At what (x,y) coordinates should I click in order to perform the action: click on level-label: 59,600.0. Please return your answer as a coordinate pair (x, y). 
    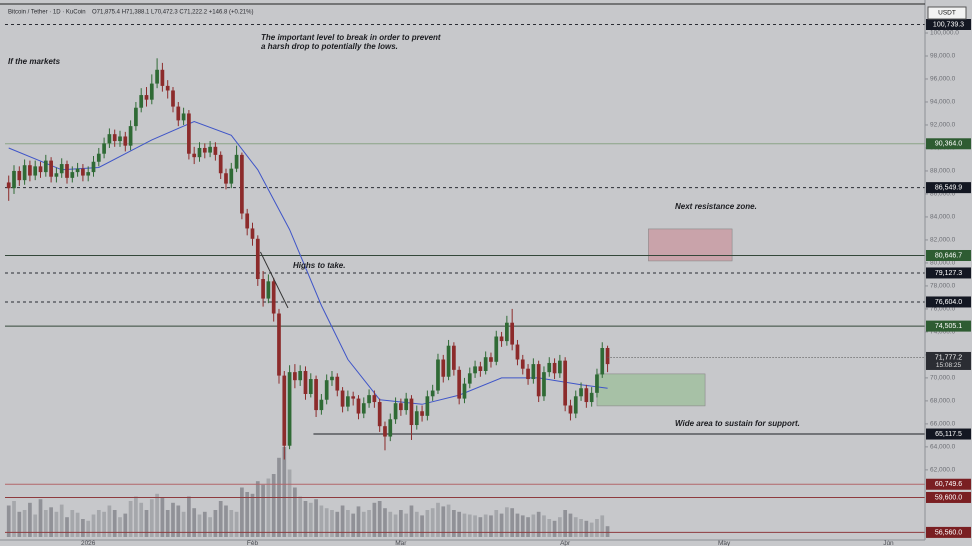
    Looking at the image, I should click on (948, 497).